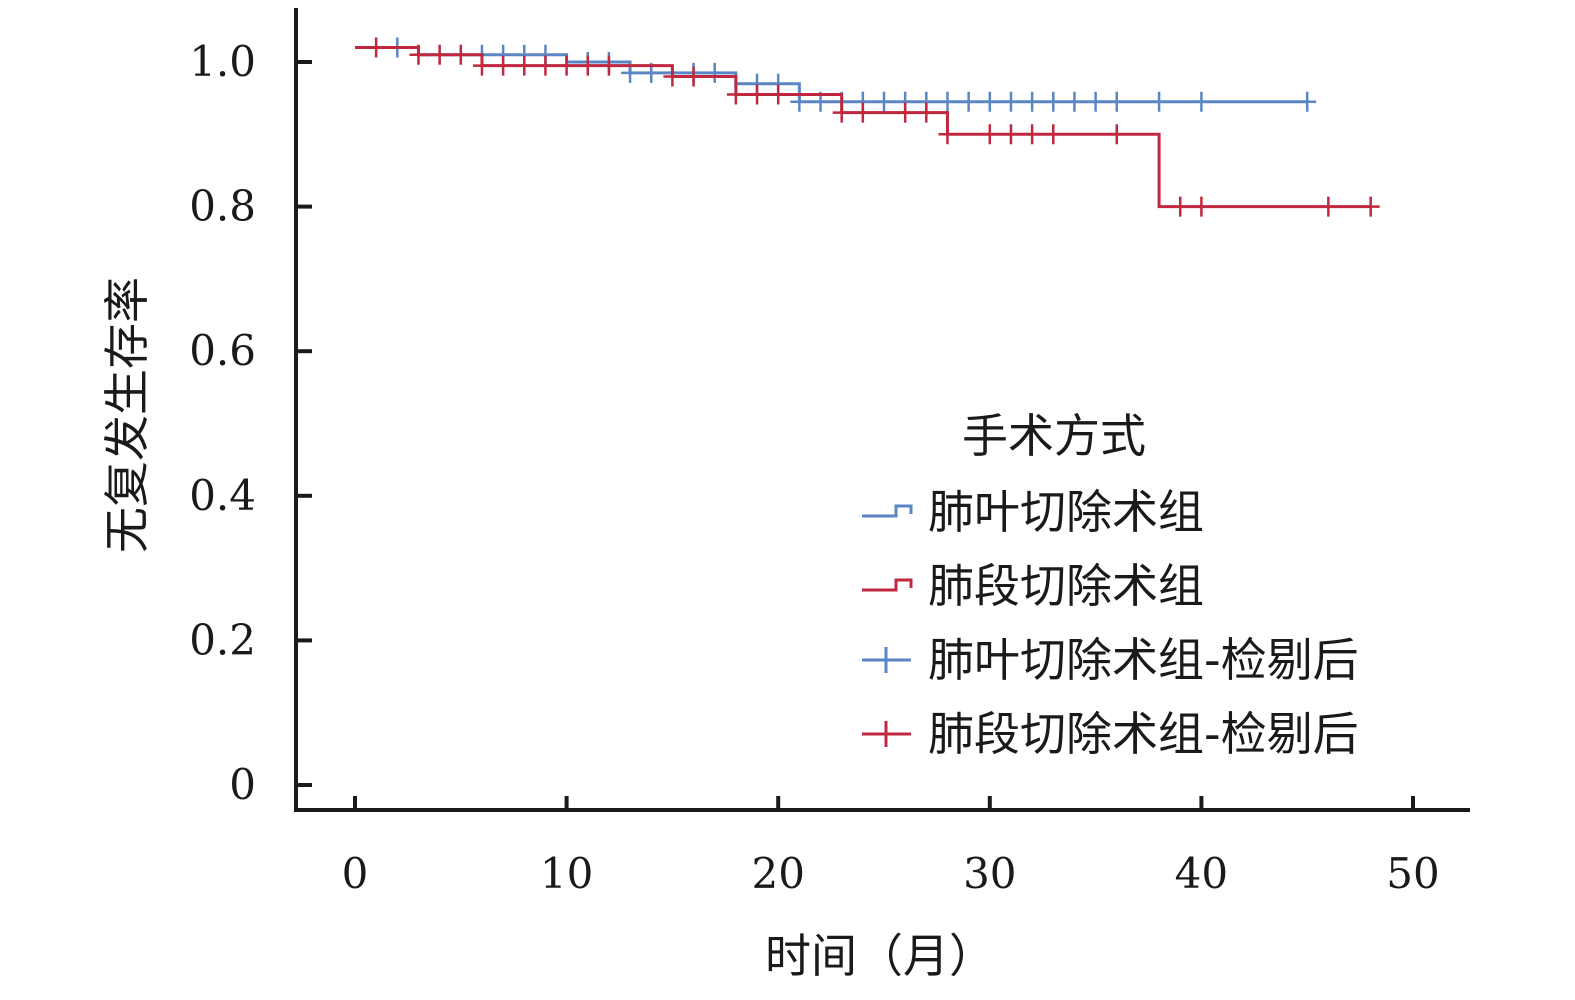 This screenshot has width=1575, height=1000. I want to click on x-tick-label: 50, so click(1412, 873).